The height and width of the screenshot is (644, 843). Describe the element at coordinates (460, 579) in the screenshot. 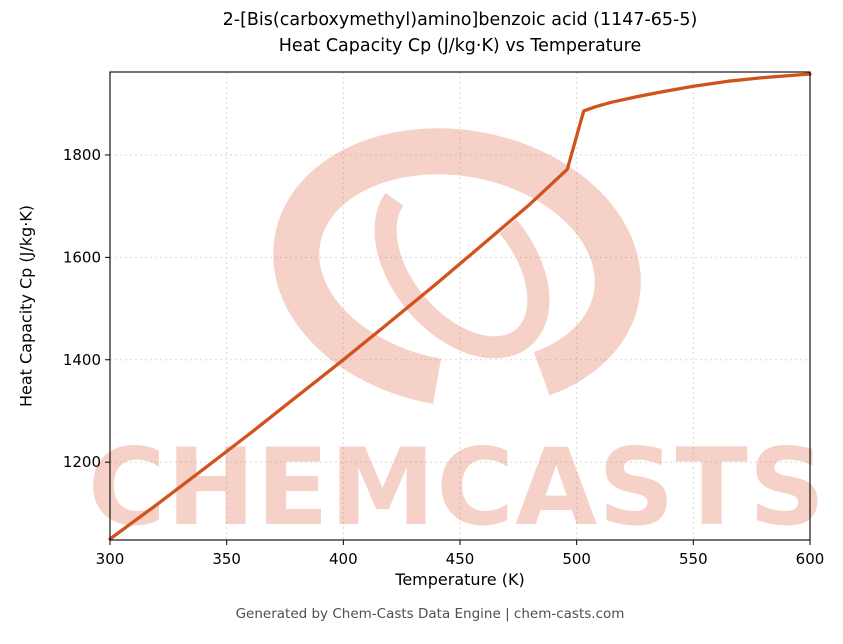

I see `x-axis-label: Temperature (K)` at that location.